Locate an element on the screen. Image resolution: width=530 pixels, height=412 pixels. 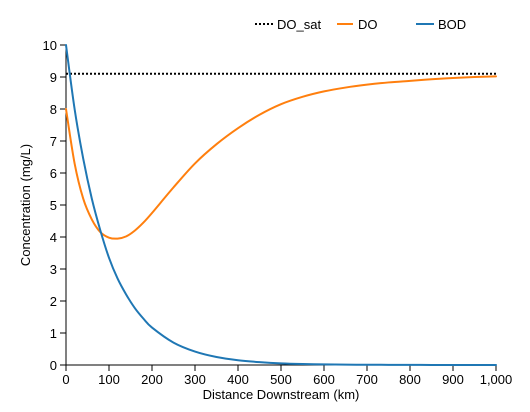
y-tick-label: 6 is located at coordinates (53, 173).